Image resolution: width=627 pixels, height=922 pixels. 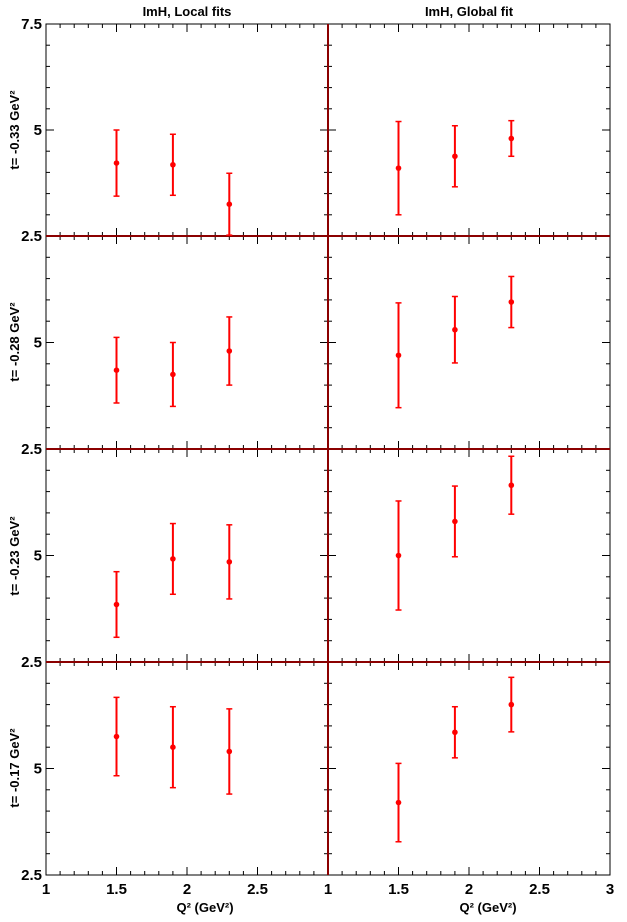 I want to click on panel-frame-r2-c0, so click(x=187, y=555).